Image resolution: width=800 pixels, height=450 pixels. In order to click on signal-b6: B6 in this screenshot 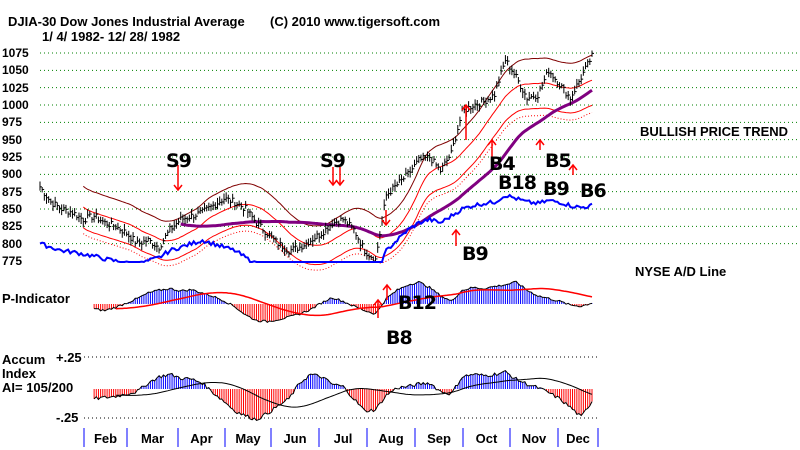, I will do `click(593, 191)`.